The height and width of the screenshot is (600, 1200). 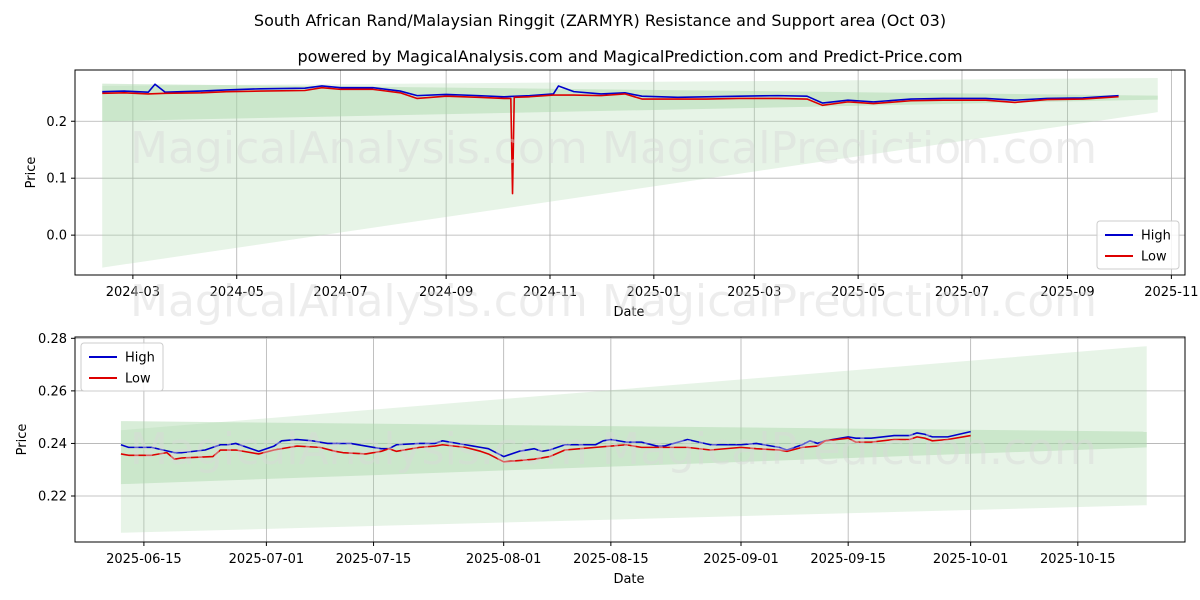 What do you see at coordinates (654, 292) in the screenshot?
I see `panel0-x-tick-label-5: 2025-01` at bounding box center [654, 292].